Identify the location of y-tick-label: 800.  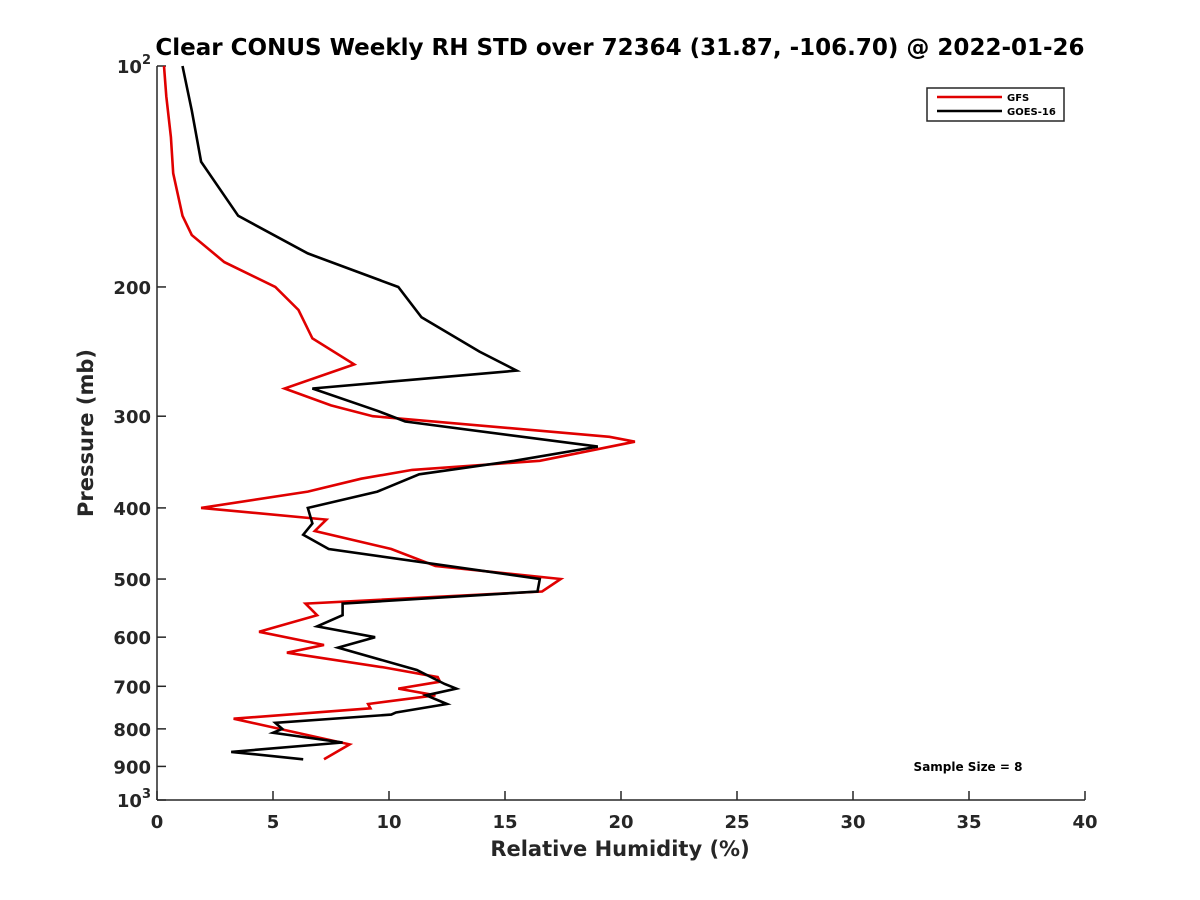
(132, 730).